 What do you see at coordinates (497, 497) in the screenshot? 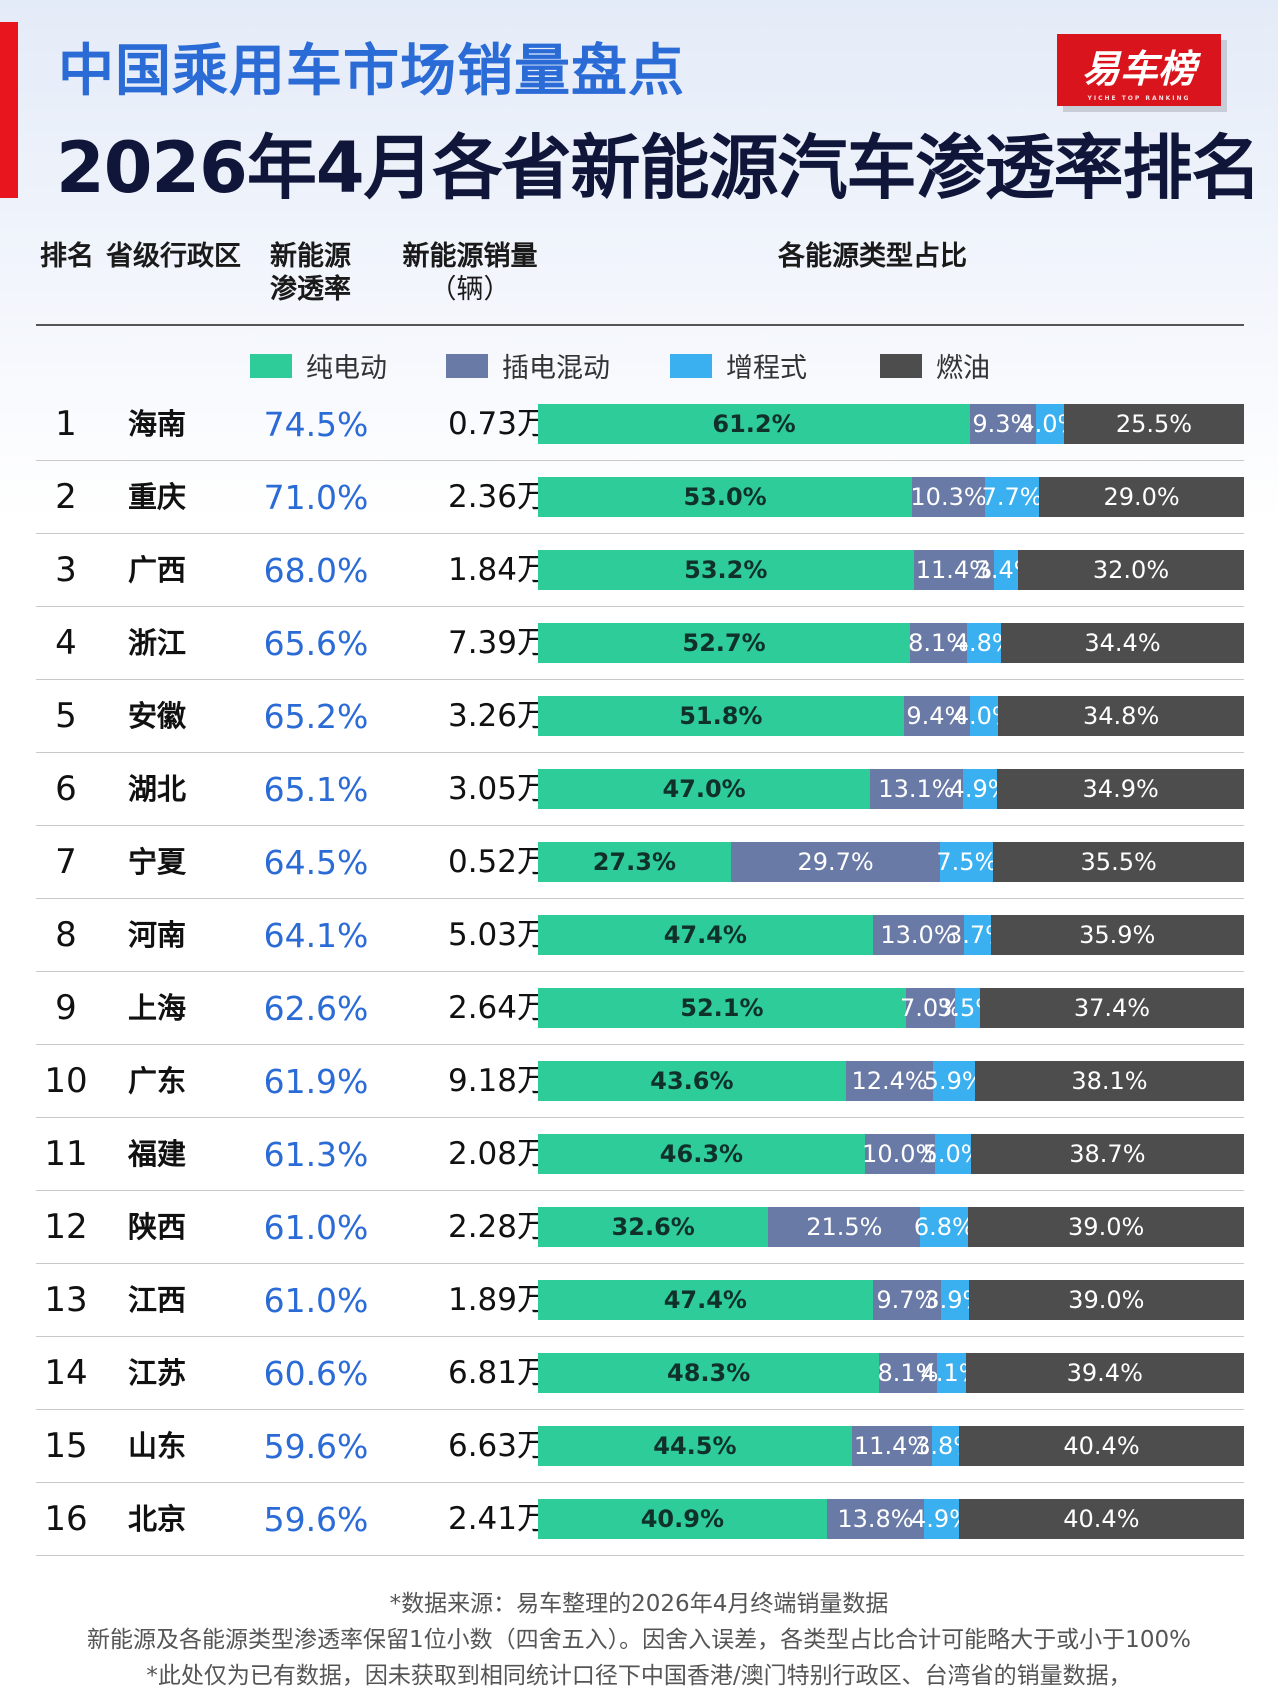
I see `nev-sales-cell: 2.36万` at bounding box center [497, 497].